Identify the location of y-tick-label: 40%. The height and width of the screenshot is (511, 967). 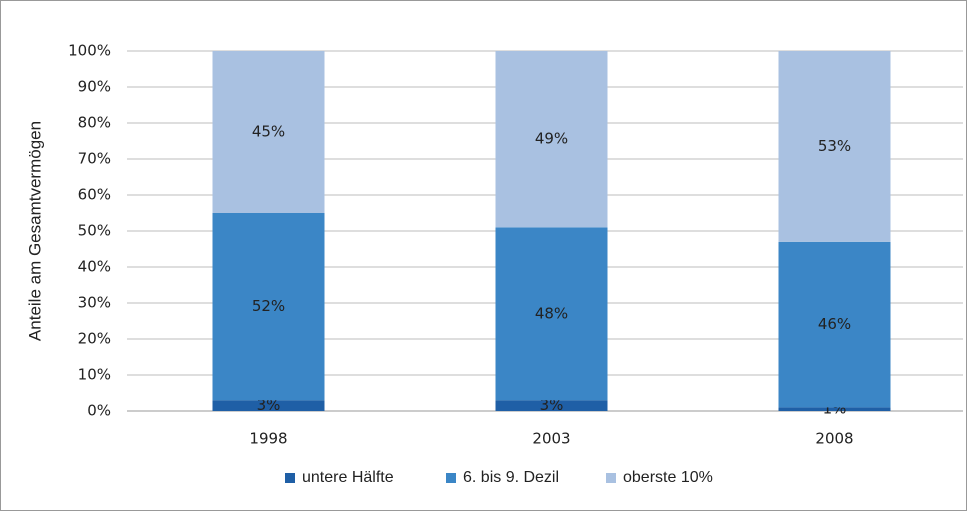
(94, 267).